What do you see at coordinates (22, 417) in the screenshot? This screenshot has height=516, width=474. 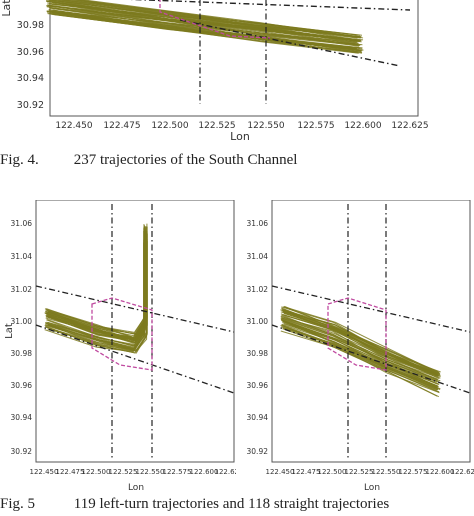 I see `fig5-left-ytick: 30.94` at bounding box center [22, 417].